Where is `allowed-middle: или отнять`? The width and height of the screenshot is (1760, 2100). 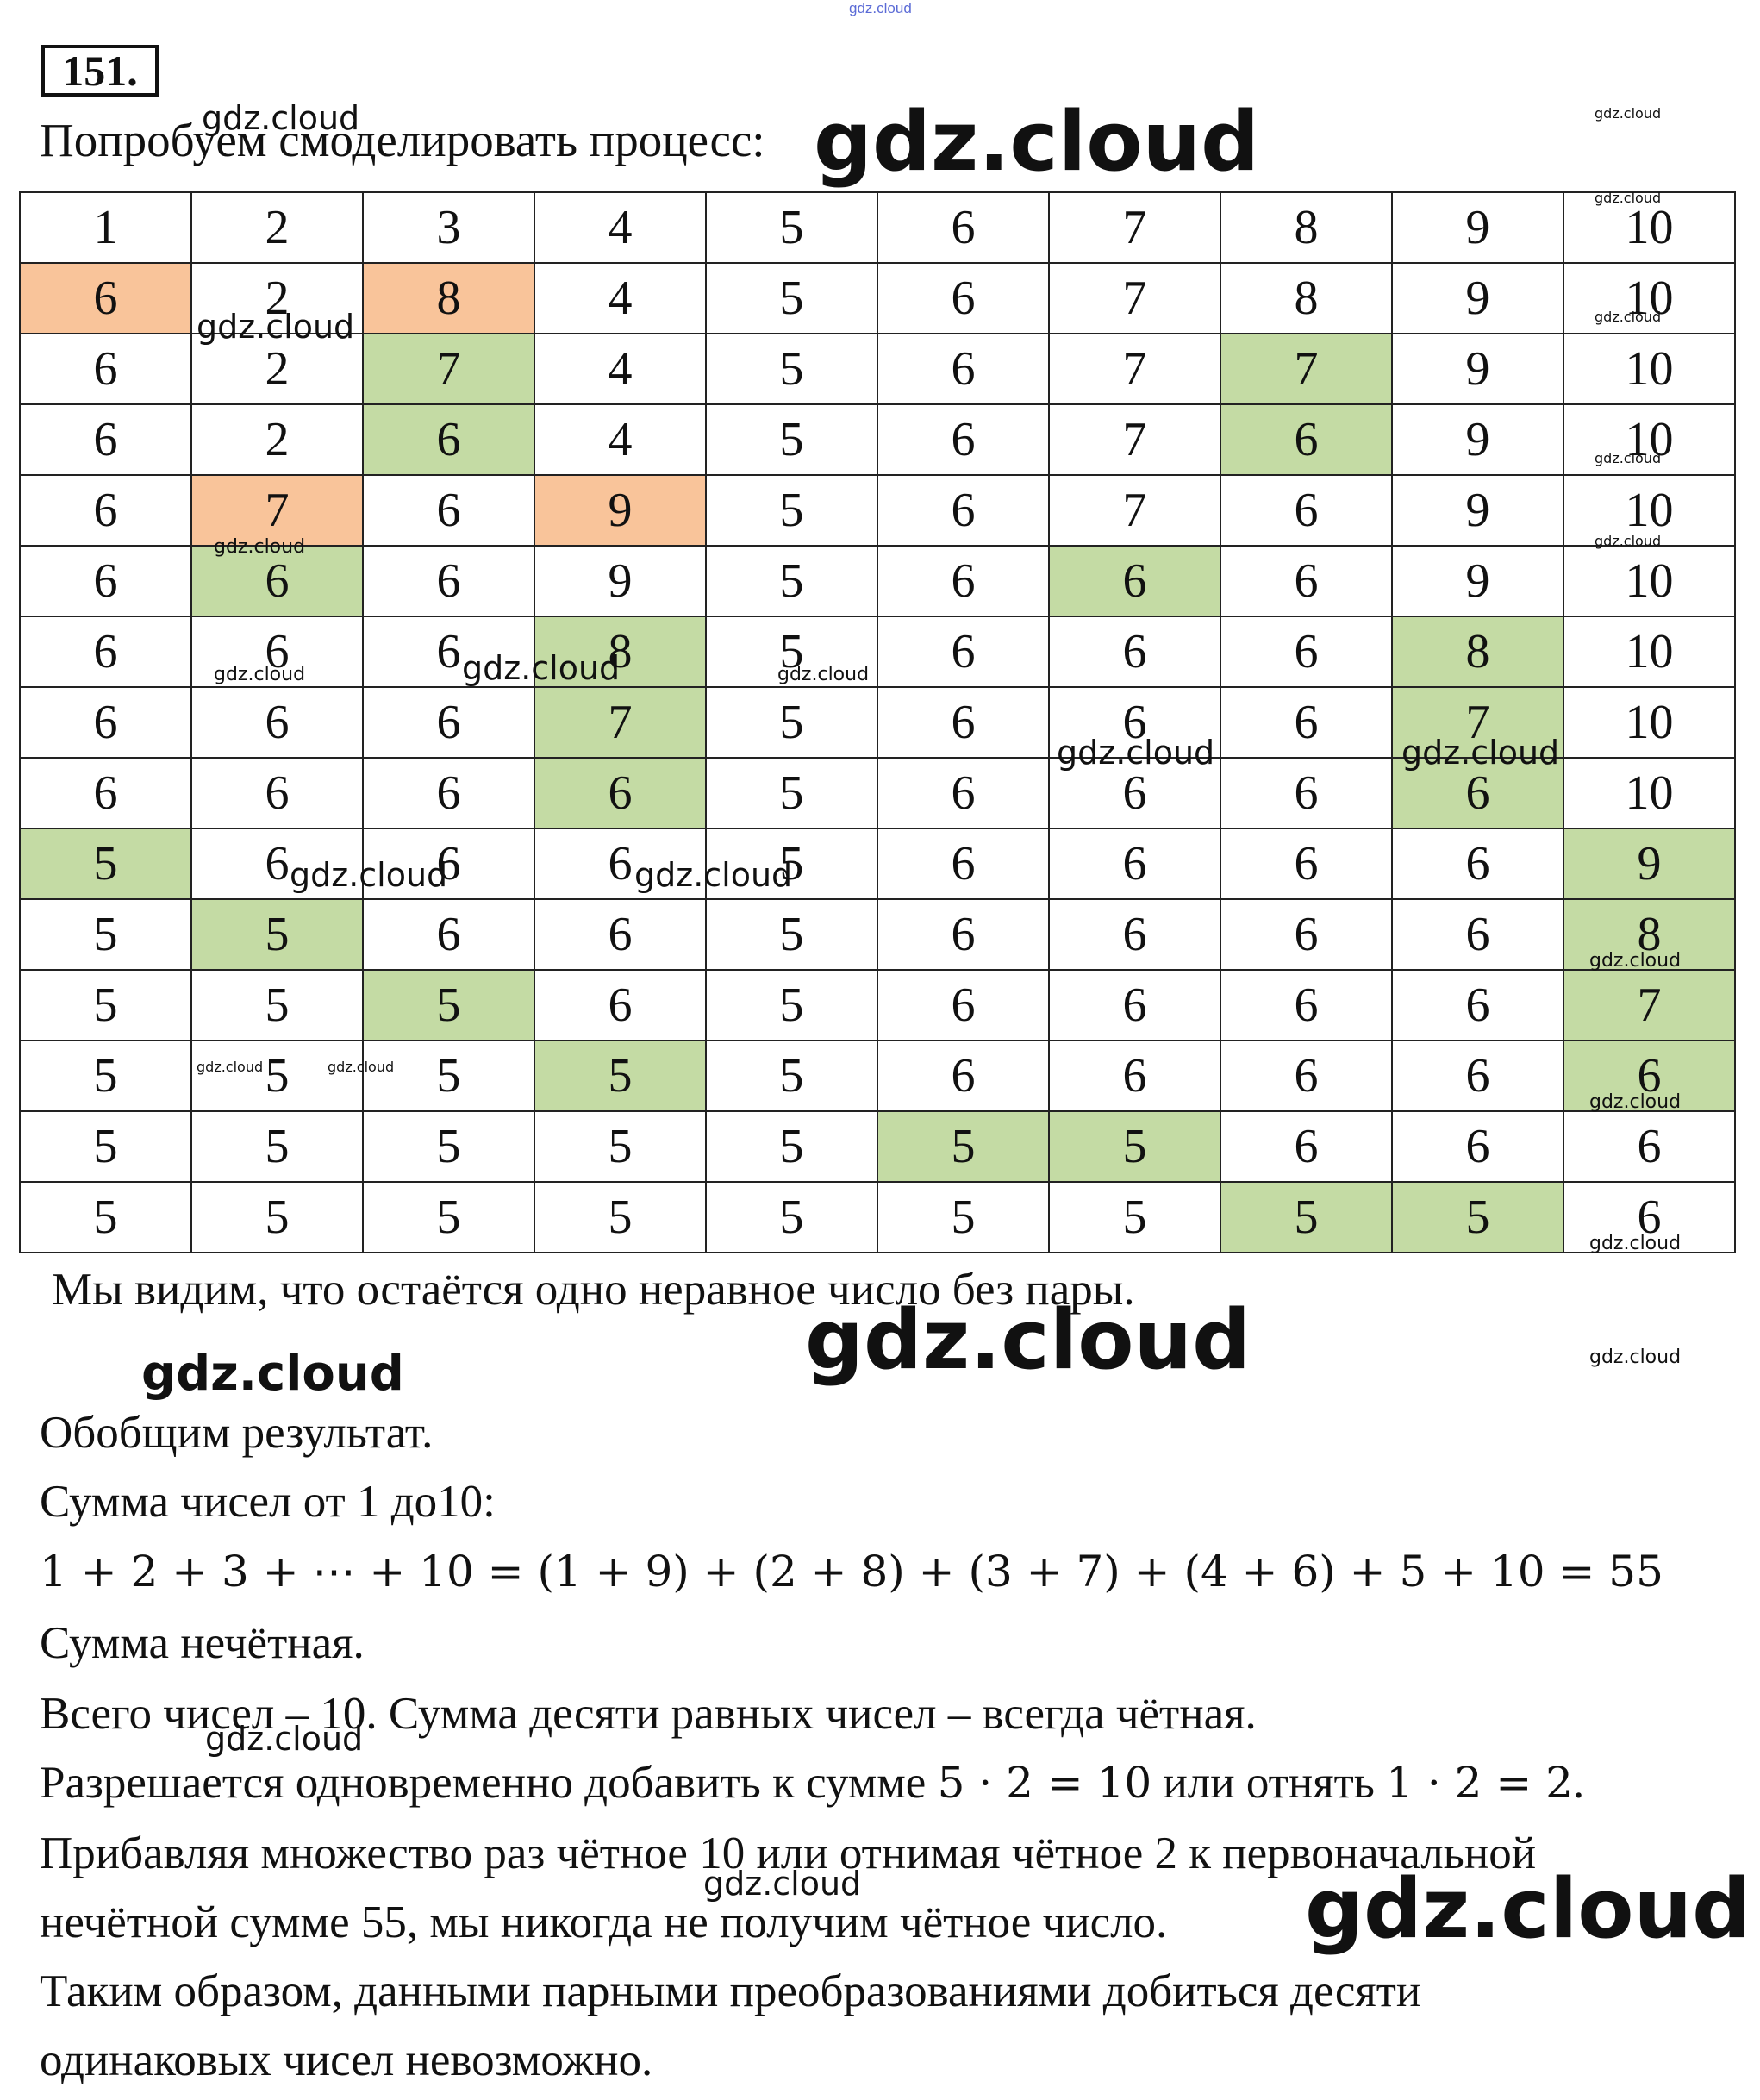
allowed-middle: или отнять is located at coordinates (1269, 1783).